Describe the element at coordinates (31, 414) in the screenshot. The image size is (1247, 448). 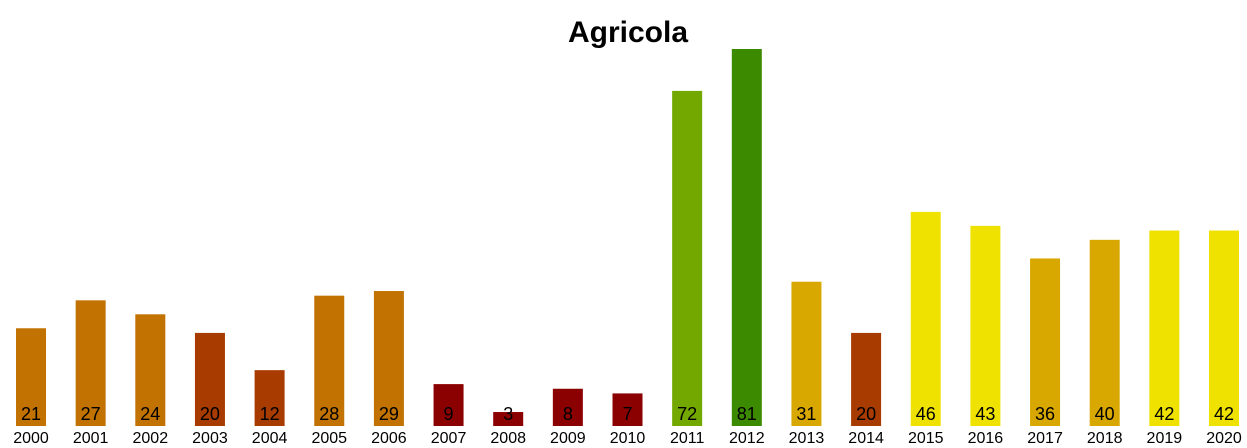
I see `value-label: 21` at that location.